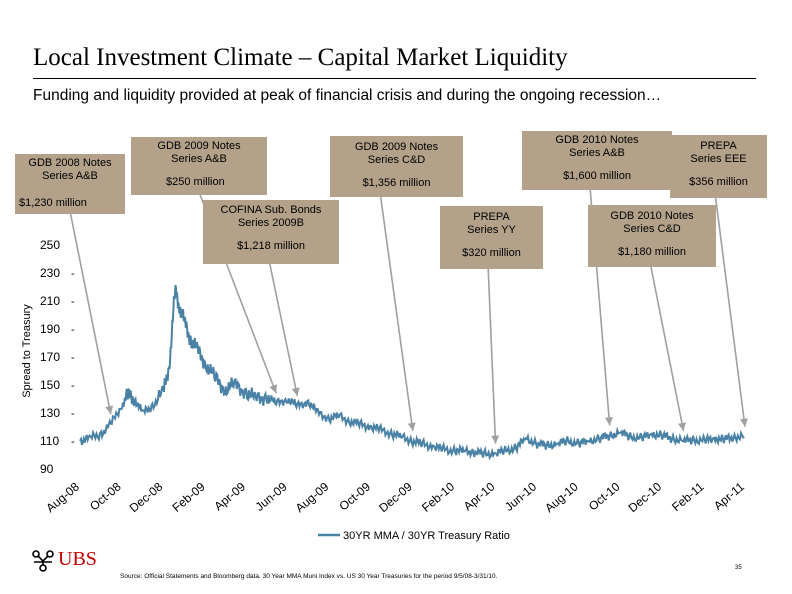  I want to click on callout-amount: $1,180 million, so click(652, 252).